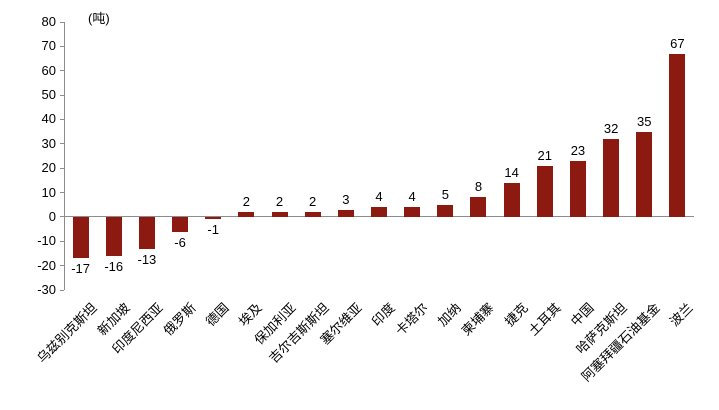  I want to click on category-label: 土耳其, so click(544, 319).